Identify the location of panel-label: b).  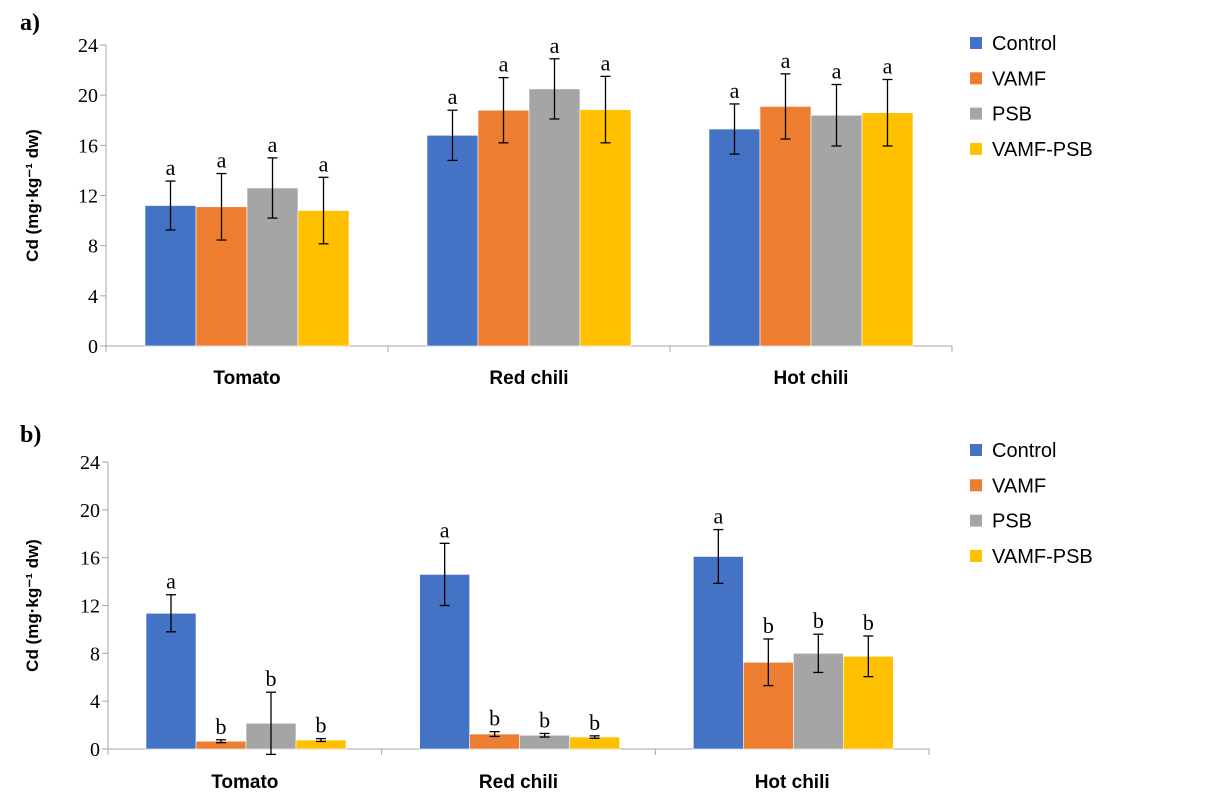
(30, 435).